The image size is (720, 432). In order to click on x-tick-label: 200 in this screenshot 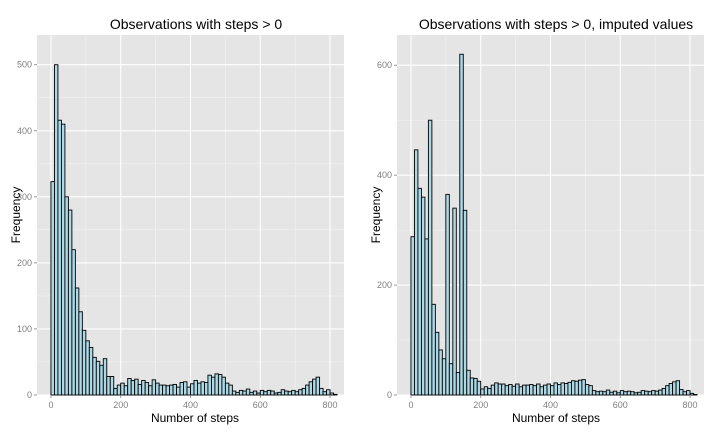, I will do `click(120, 405)`.